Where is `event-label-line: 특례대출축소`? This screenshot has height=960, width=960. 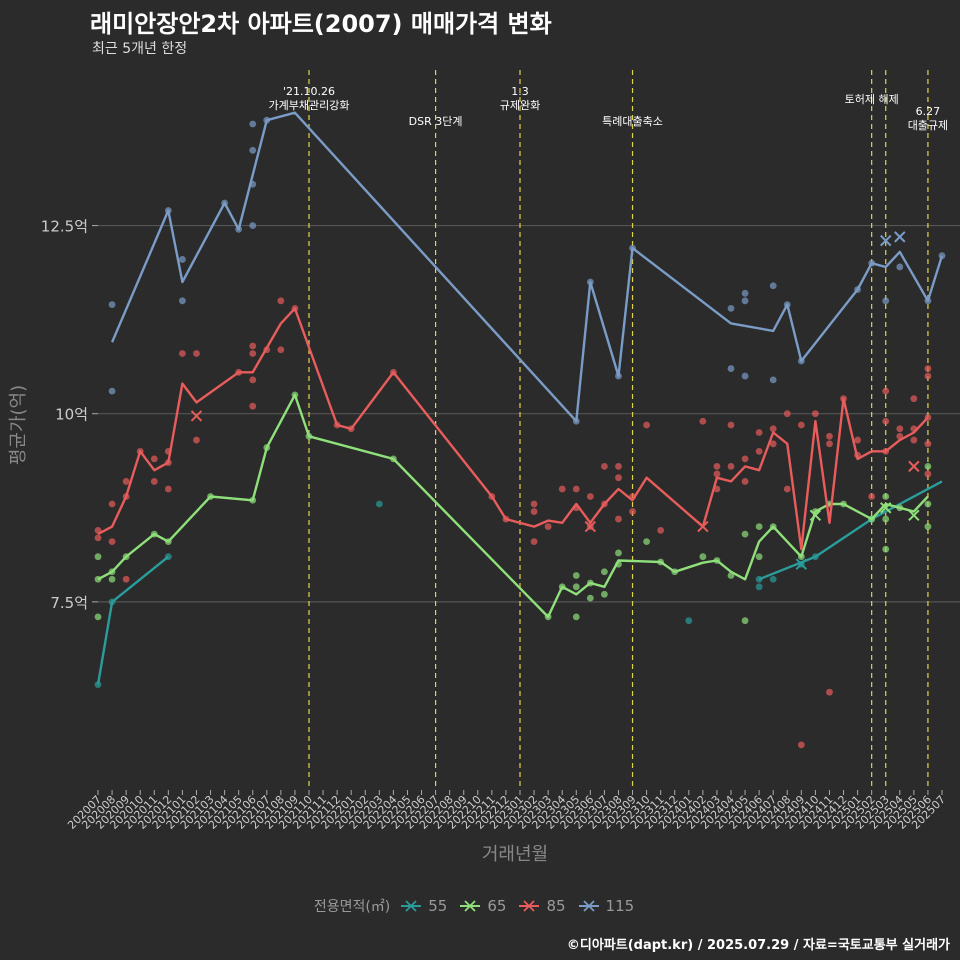 event-label-line: 특례대출축소 is located at coordinates (632, 121).